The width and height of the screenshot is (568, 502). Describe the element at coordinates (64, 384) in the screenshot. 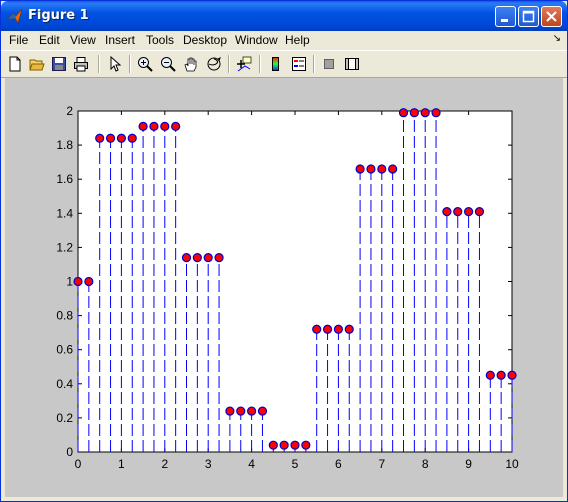

I see `y-tick-label: 0.4` at that location.